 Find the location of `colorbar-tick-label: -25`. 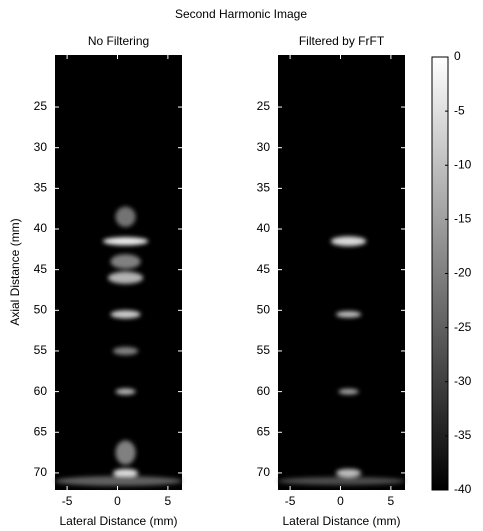

colorbar-tick-label: -25 is located at coordinates (463, 327).